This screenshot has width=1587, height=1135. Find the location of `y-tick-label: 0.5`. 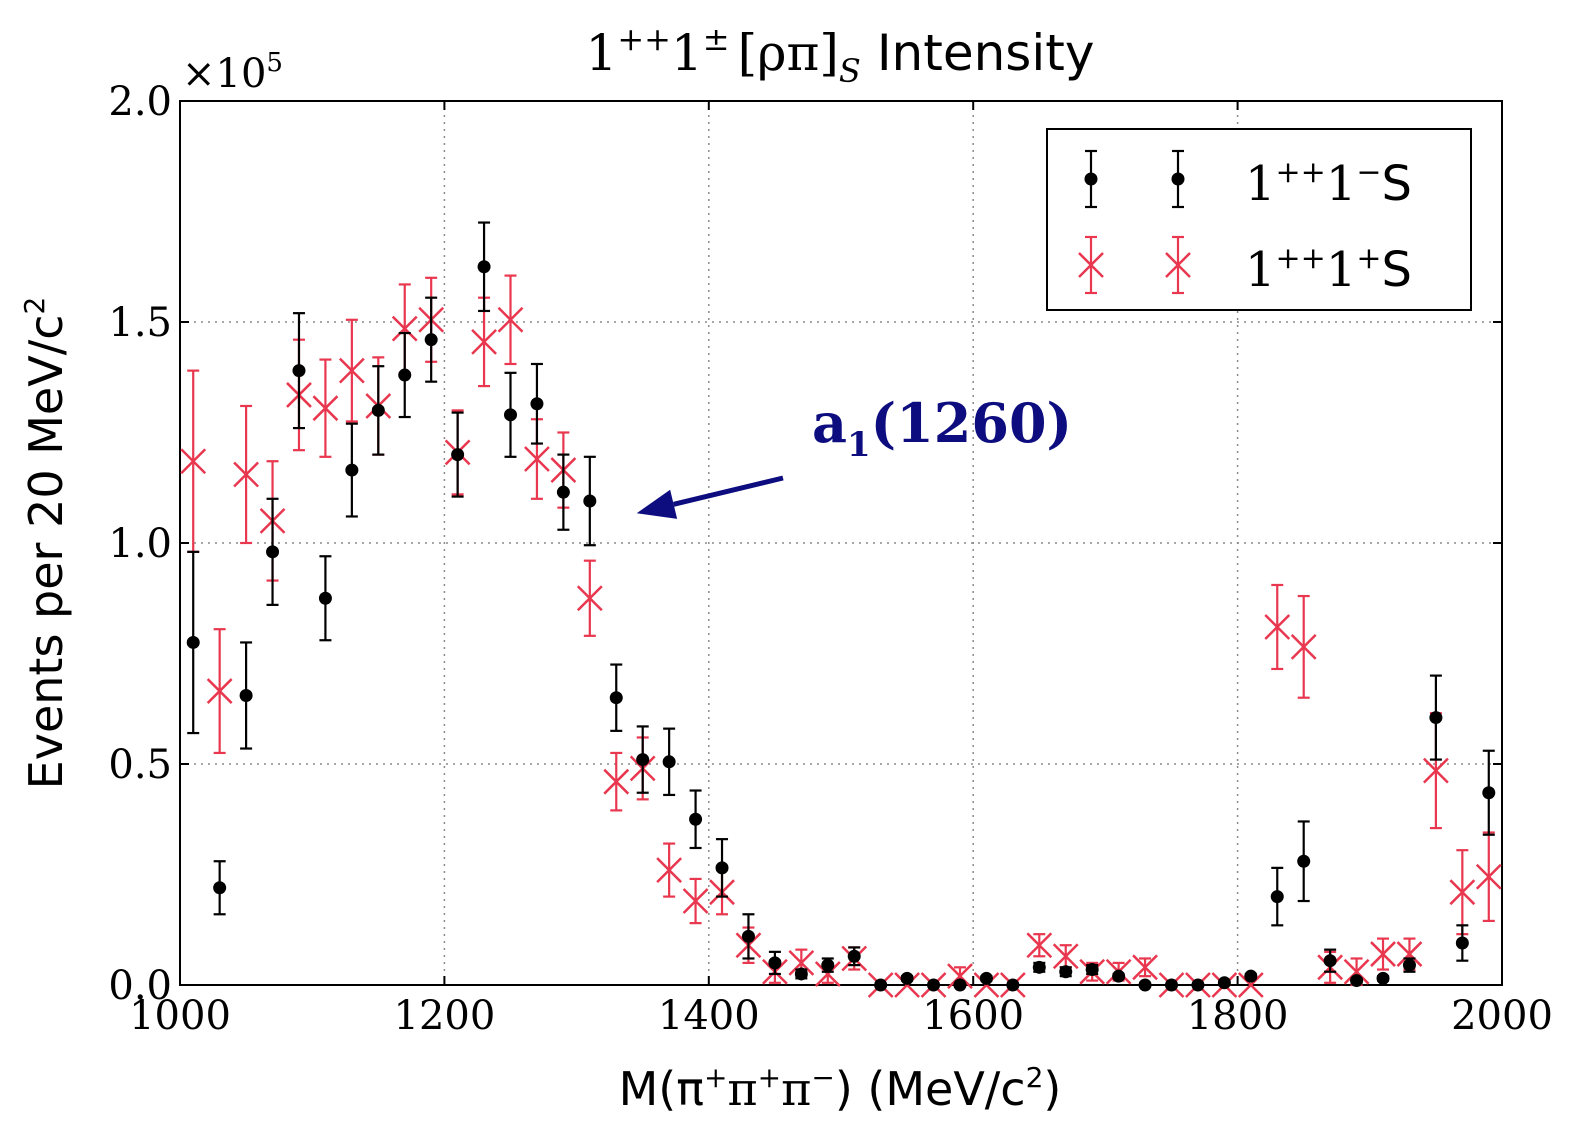

y-tick-label: 0.5 is located at coordinates (140, 765).